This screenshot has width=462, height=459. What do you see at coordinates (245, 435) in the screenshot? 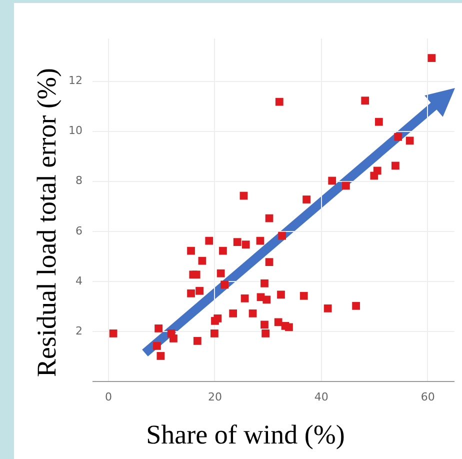
I see `x-axis-title: Share of wind (%)` at bounding box center [245, 435].